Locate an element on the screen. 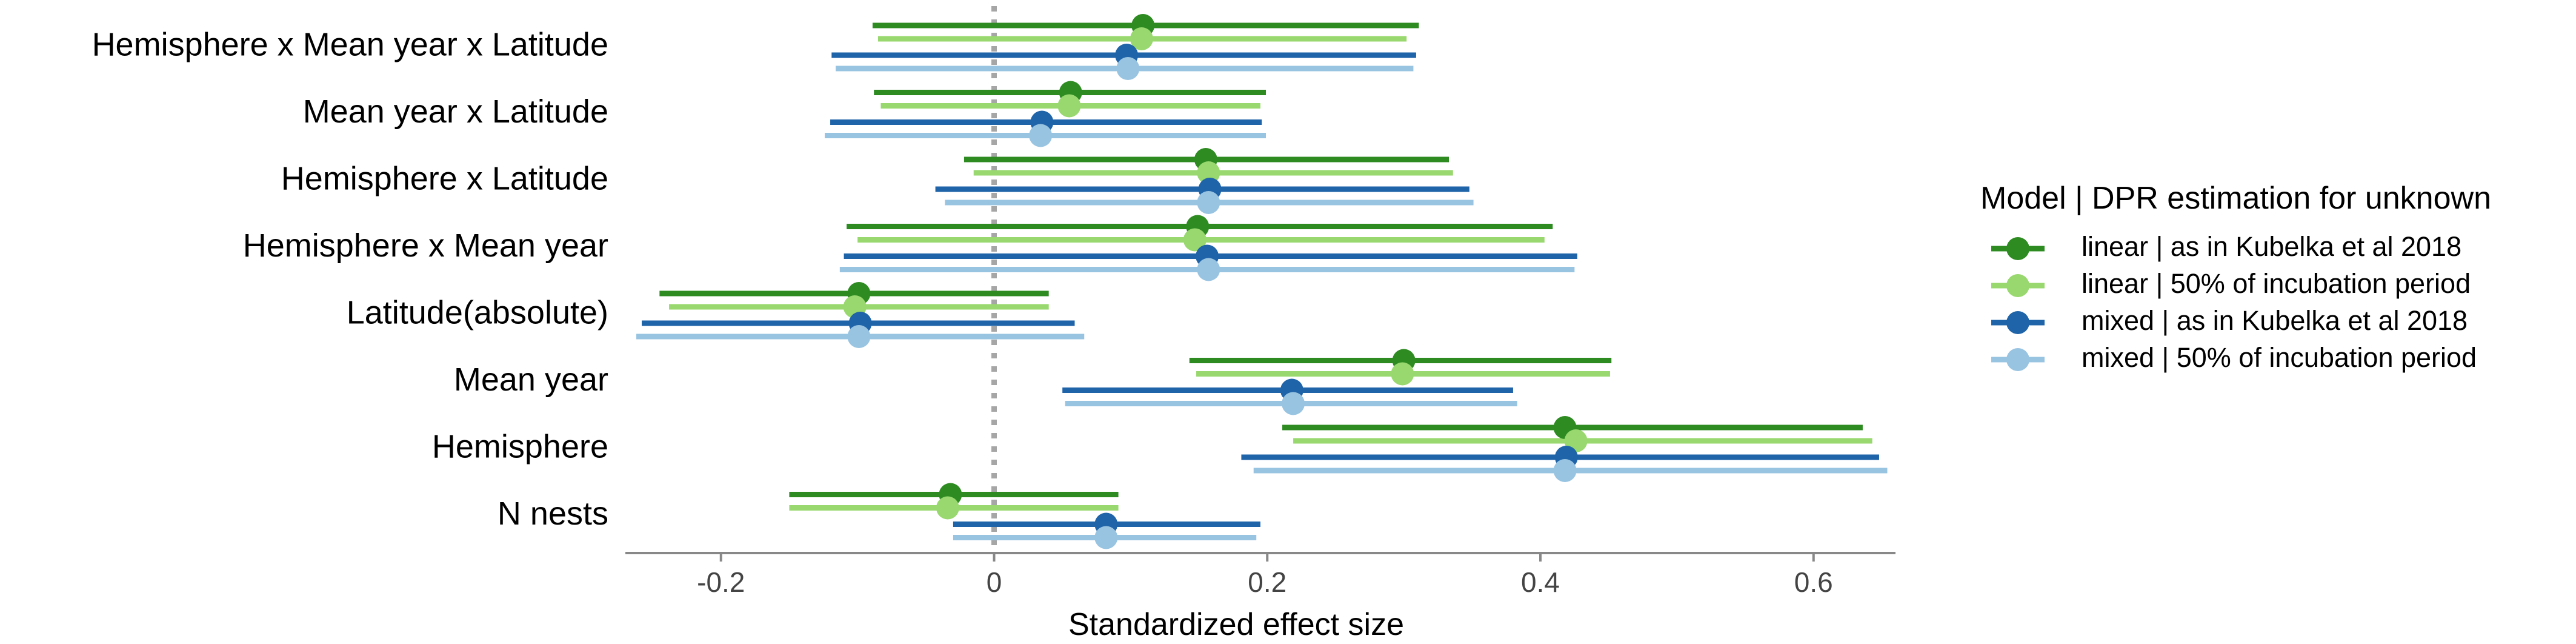  legend-entry-mixed-50-of-incubation-period: mixed | 50% of incubation period is located at coordinates (2279, 357).